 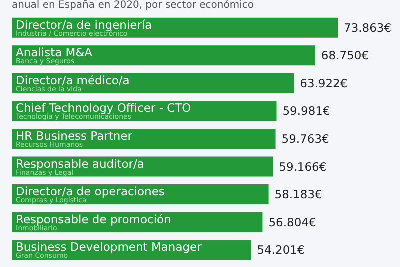 I want to click on data-label: 73.863€, so click(x=368, y=27).